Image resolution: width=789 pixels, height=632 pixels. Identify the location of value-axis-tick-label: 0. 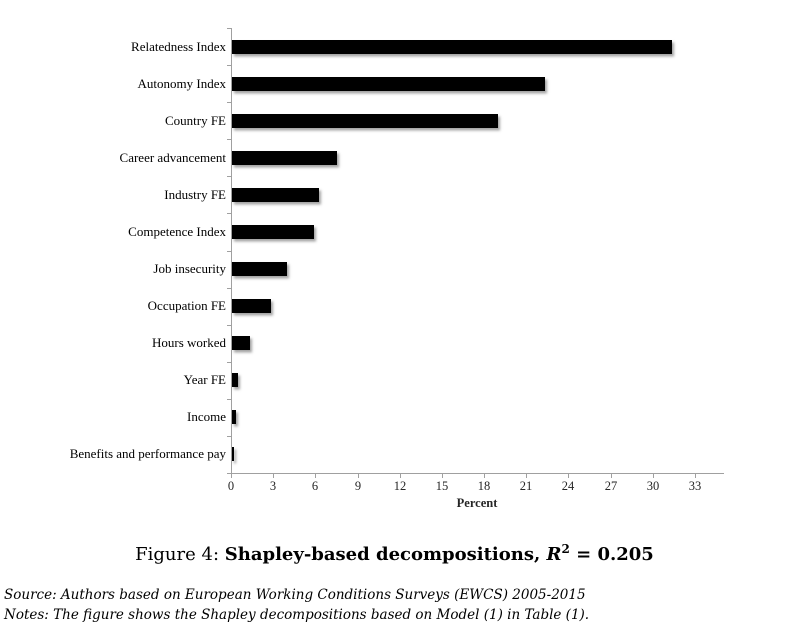
(231, 486).